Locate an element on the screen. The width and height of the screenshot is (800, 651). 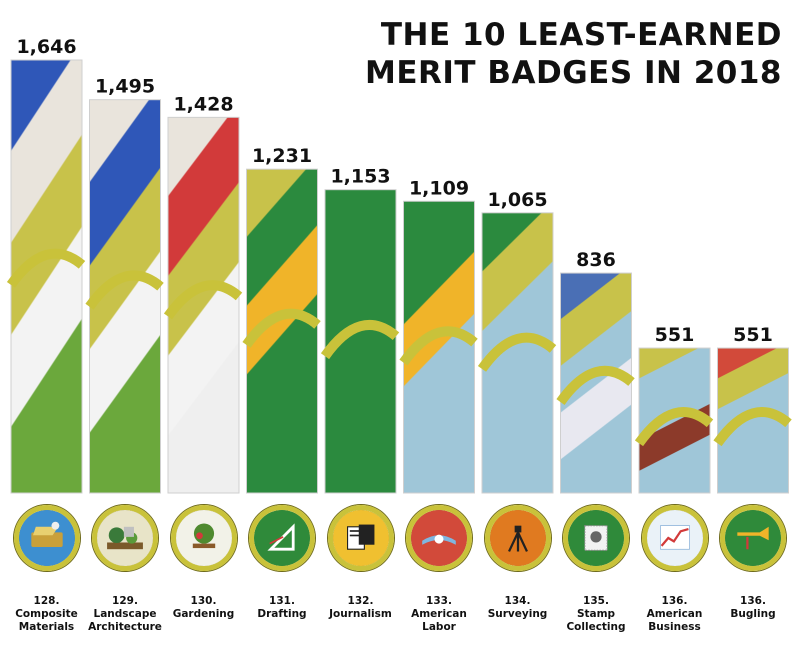
category-label-5: 132. Journalism is located at coordinates (361, 608).